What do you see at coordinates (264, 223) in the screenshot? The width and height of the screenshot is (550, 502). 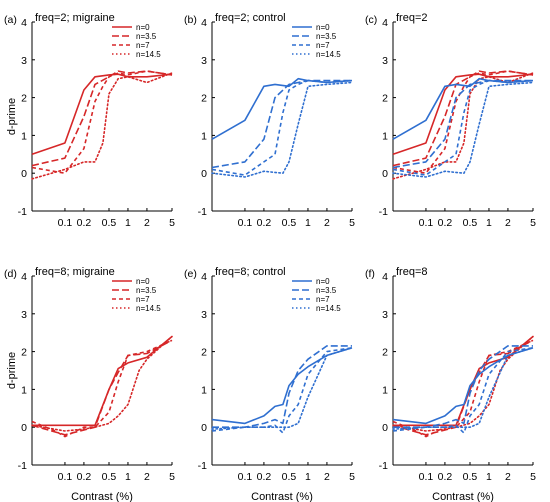 I see `panel-b-x-tick-label: 0.2` at bounding box center [264, 223].